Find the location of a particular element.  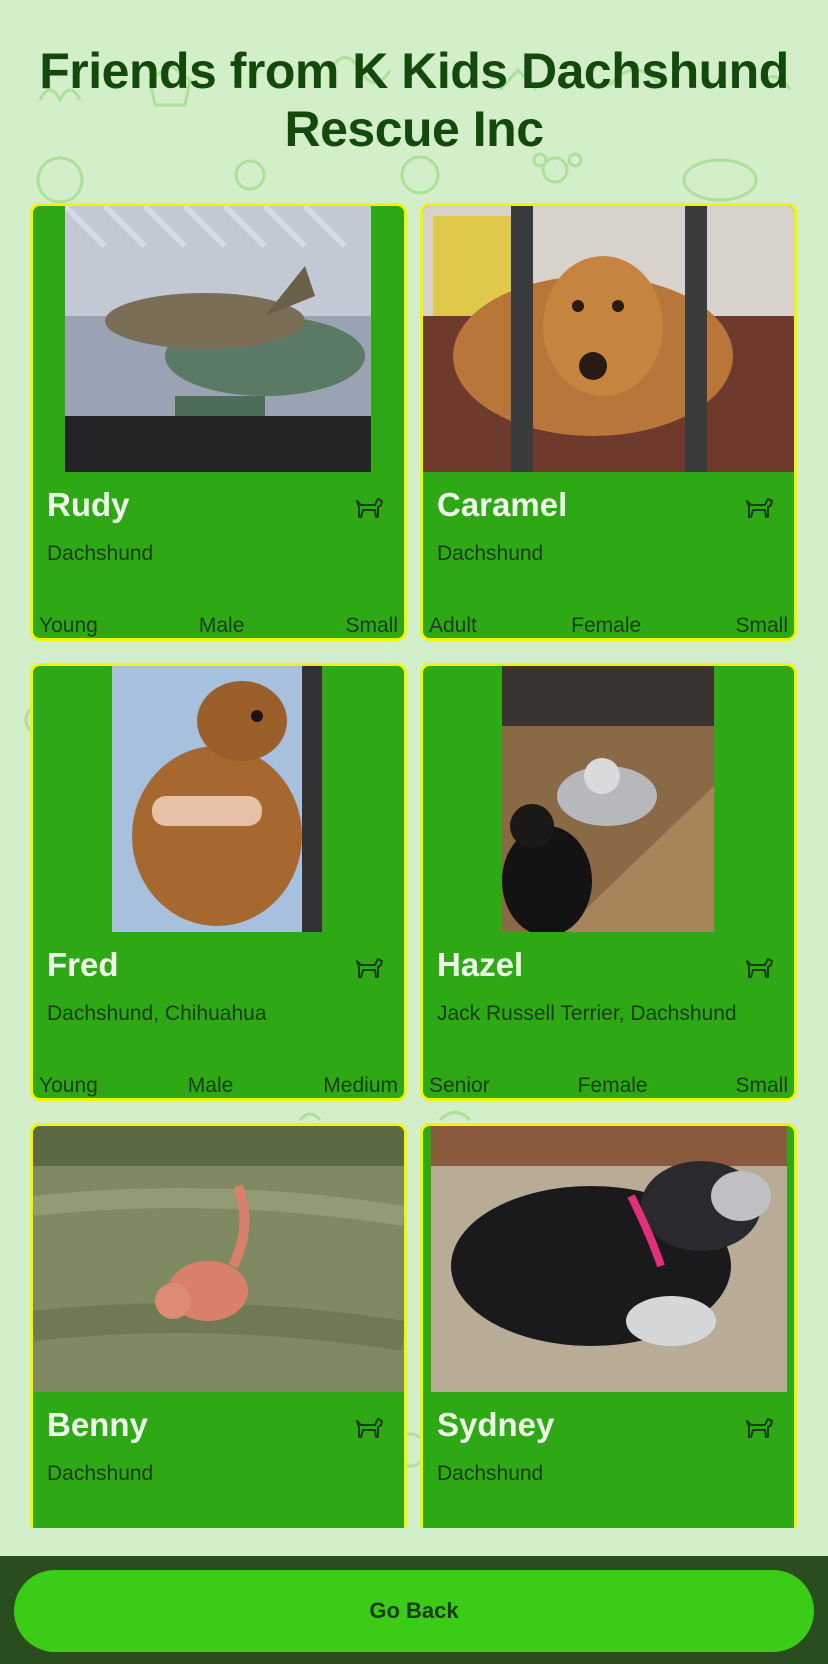

pet-name: Hazel is located at coordinates (480, 964).